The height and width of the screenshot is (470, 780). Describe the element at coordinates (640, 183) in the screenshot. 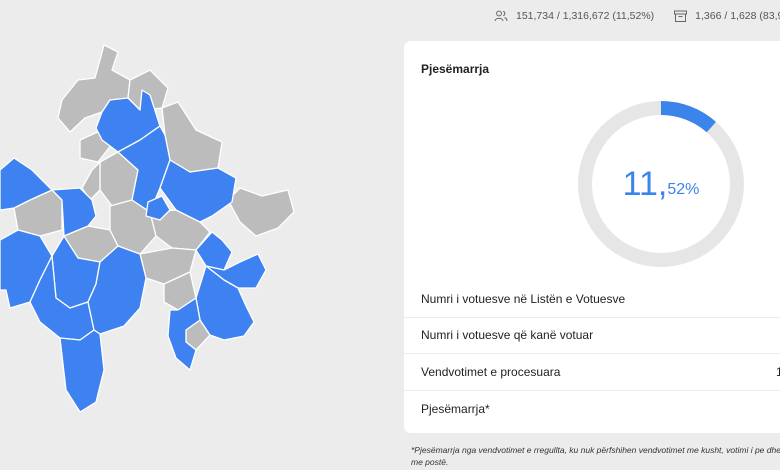

I see `turnout-integer: 11` at that location.